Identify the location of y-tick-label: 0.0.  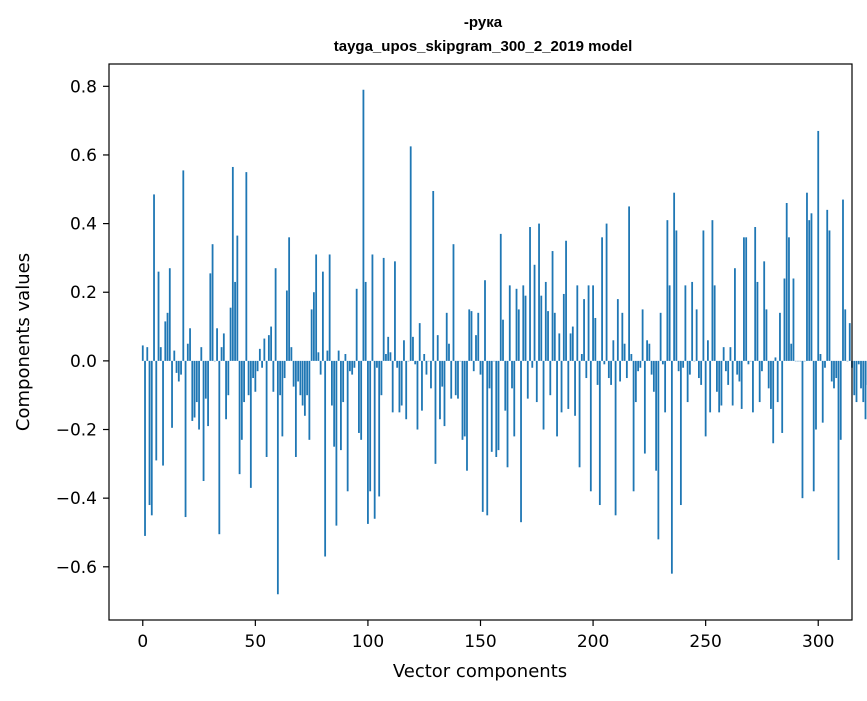
(83, 362).